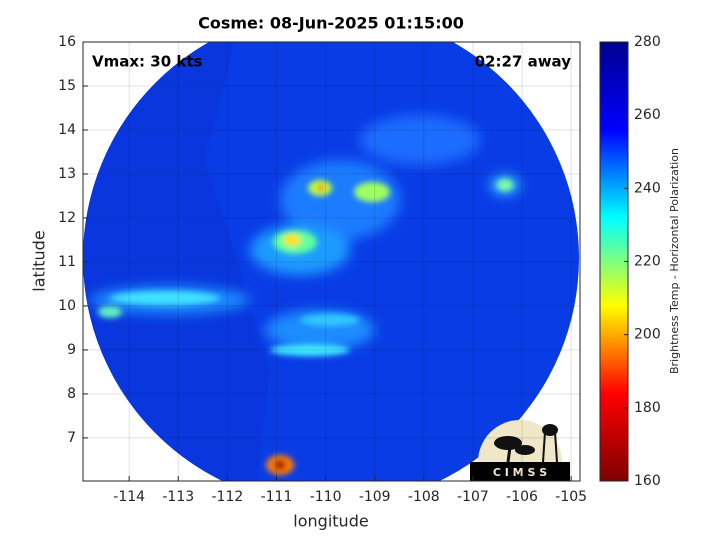  Describe the element at coordinates (647, 115) in the screenshot. I see `colorbar-tick-label: 260` at that location.